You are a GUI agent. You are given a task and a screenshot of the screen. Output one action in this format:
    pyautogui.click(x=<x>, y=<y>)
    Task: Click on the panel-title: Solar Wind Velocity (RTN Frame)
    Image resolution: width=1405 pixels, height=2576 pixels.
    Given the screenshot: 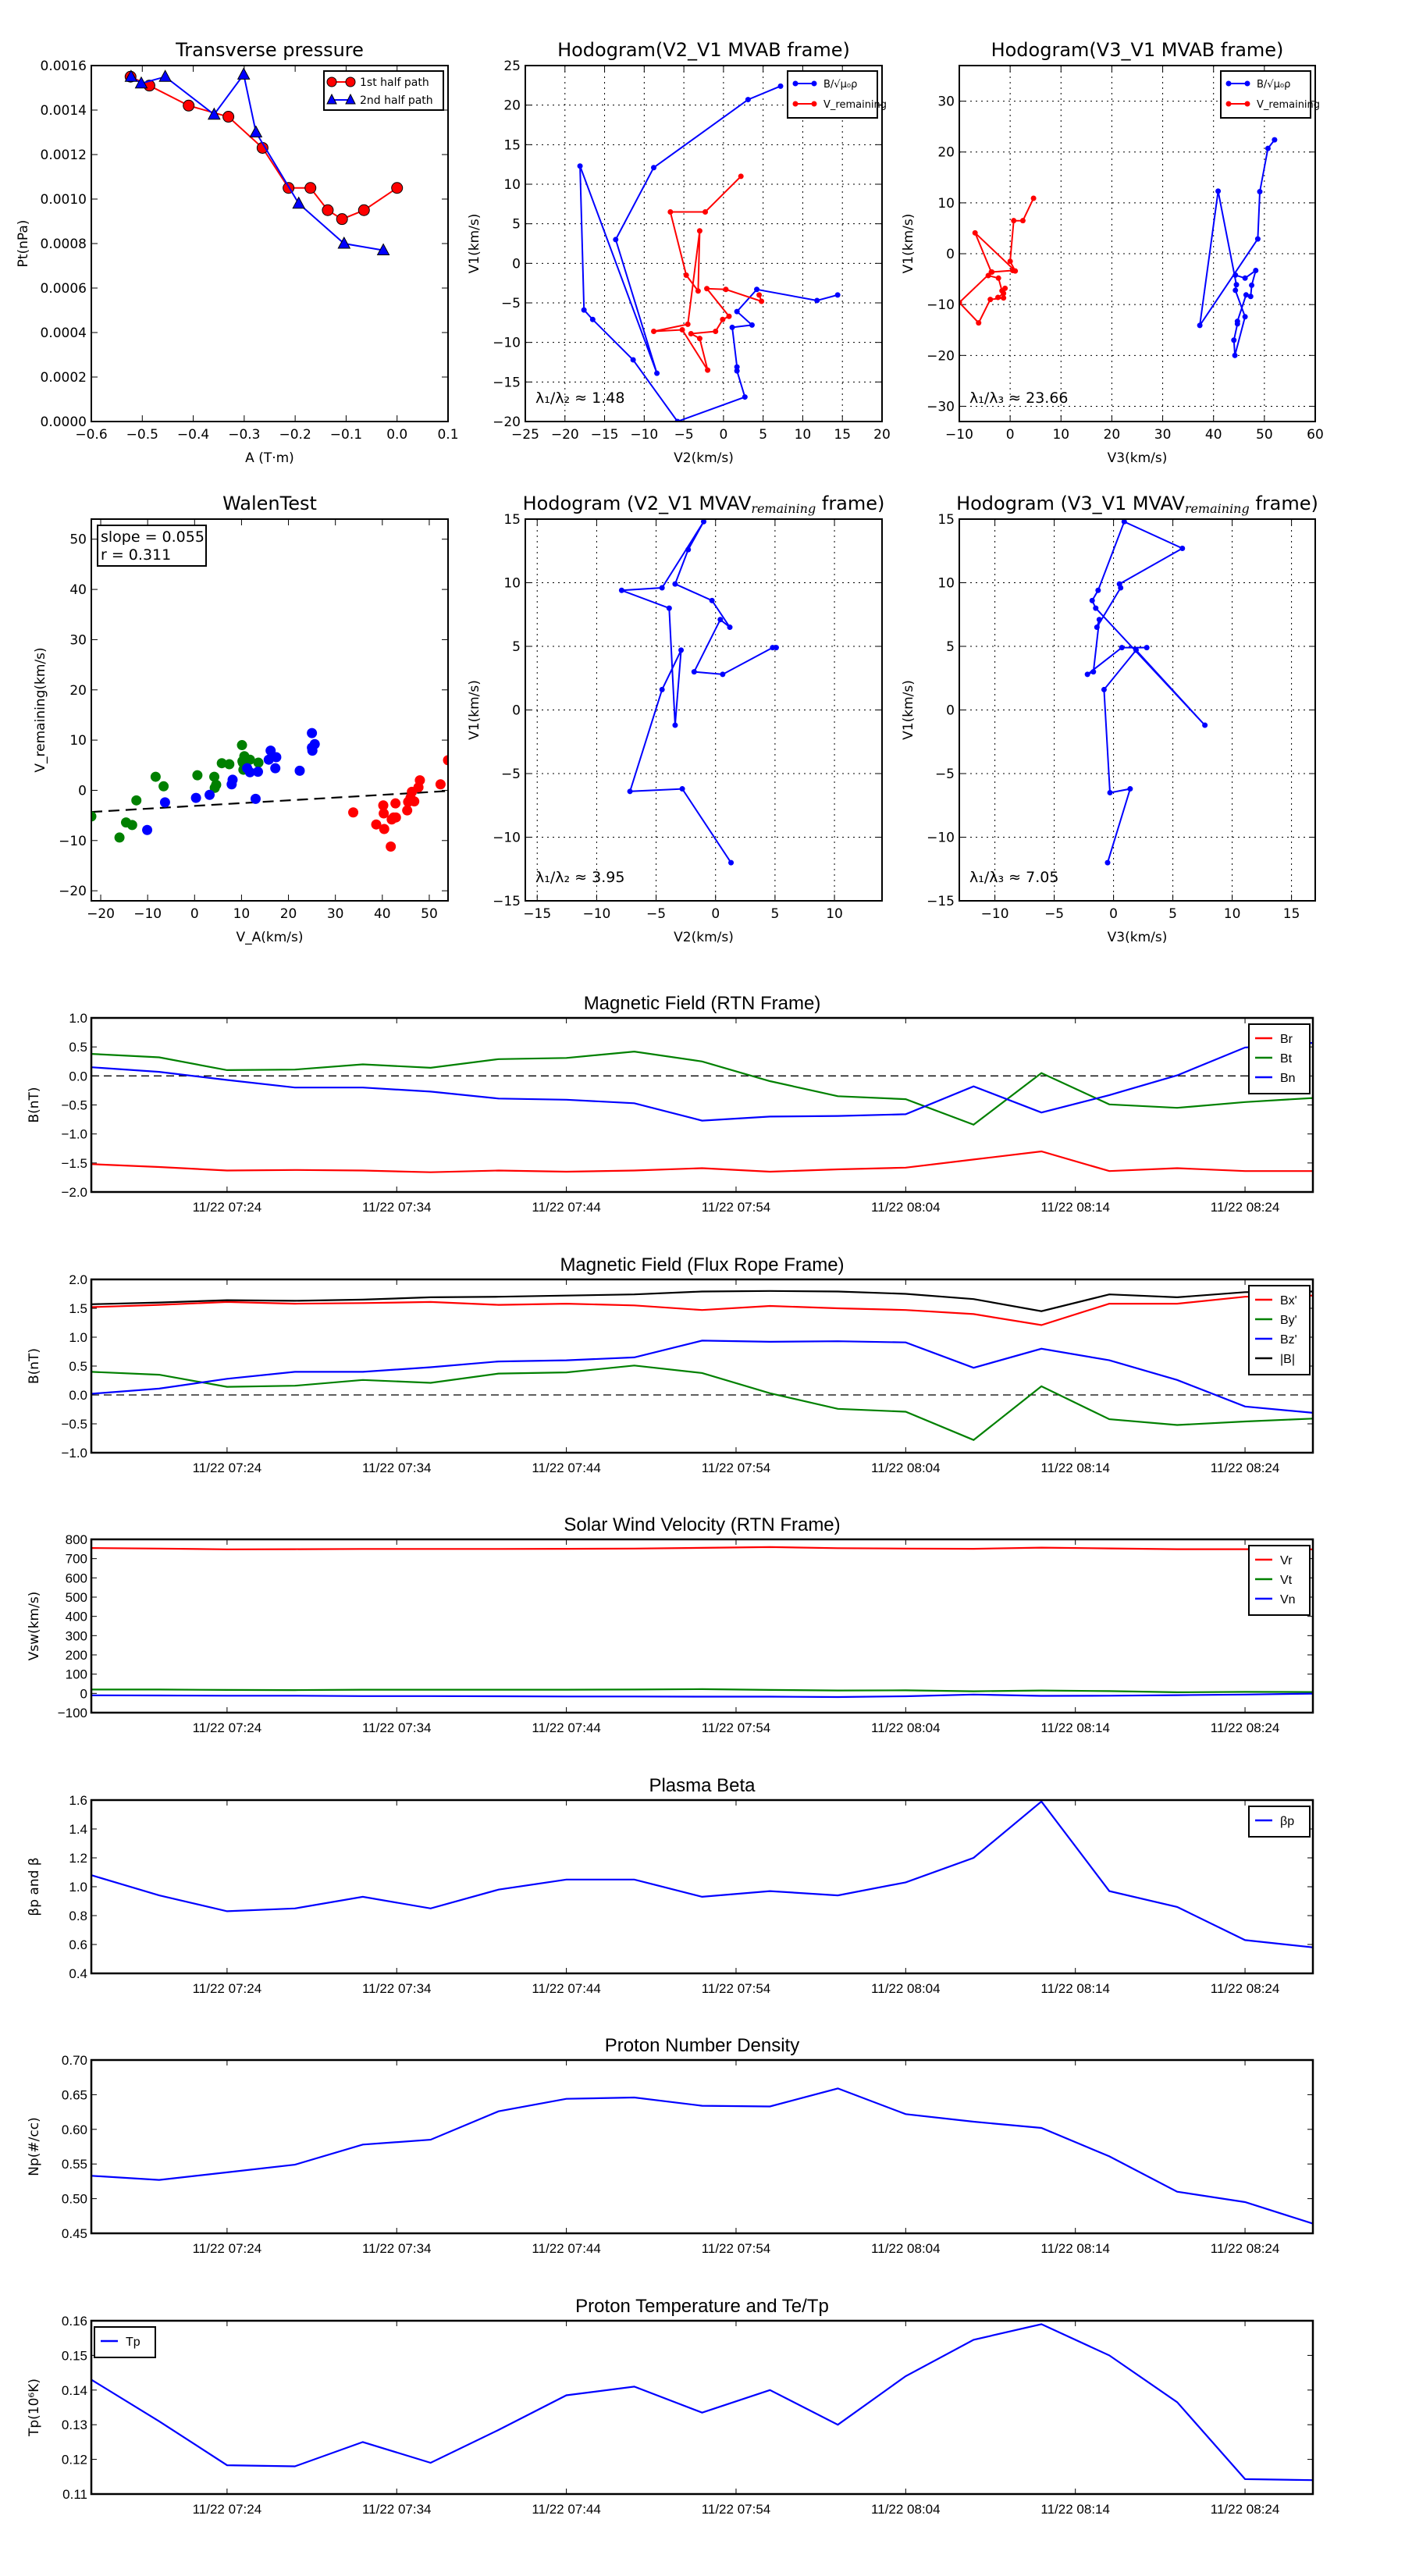 What is the action you would take?
    pyautogui.click(x=702, y=1524)
    